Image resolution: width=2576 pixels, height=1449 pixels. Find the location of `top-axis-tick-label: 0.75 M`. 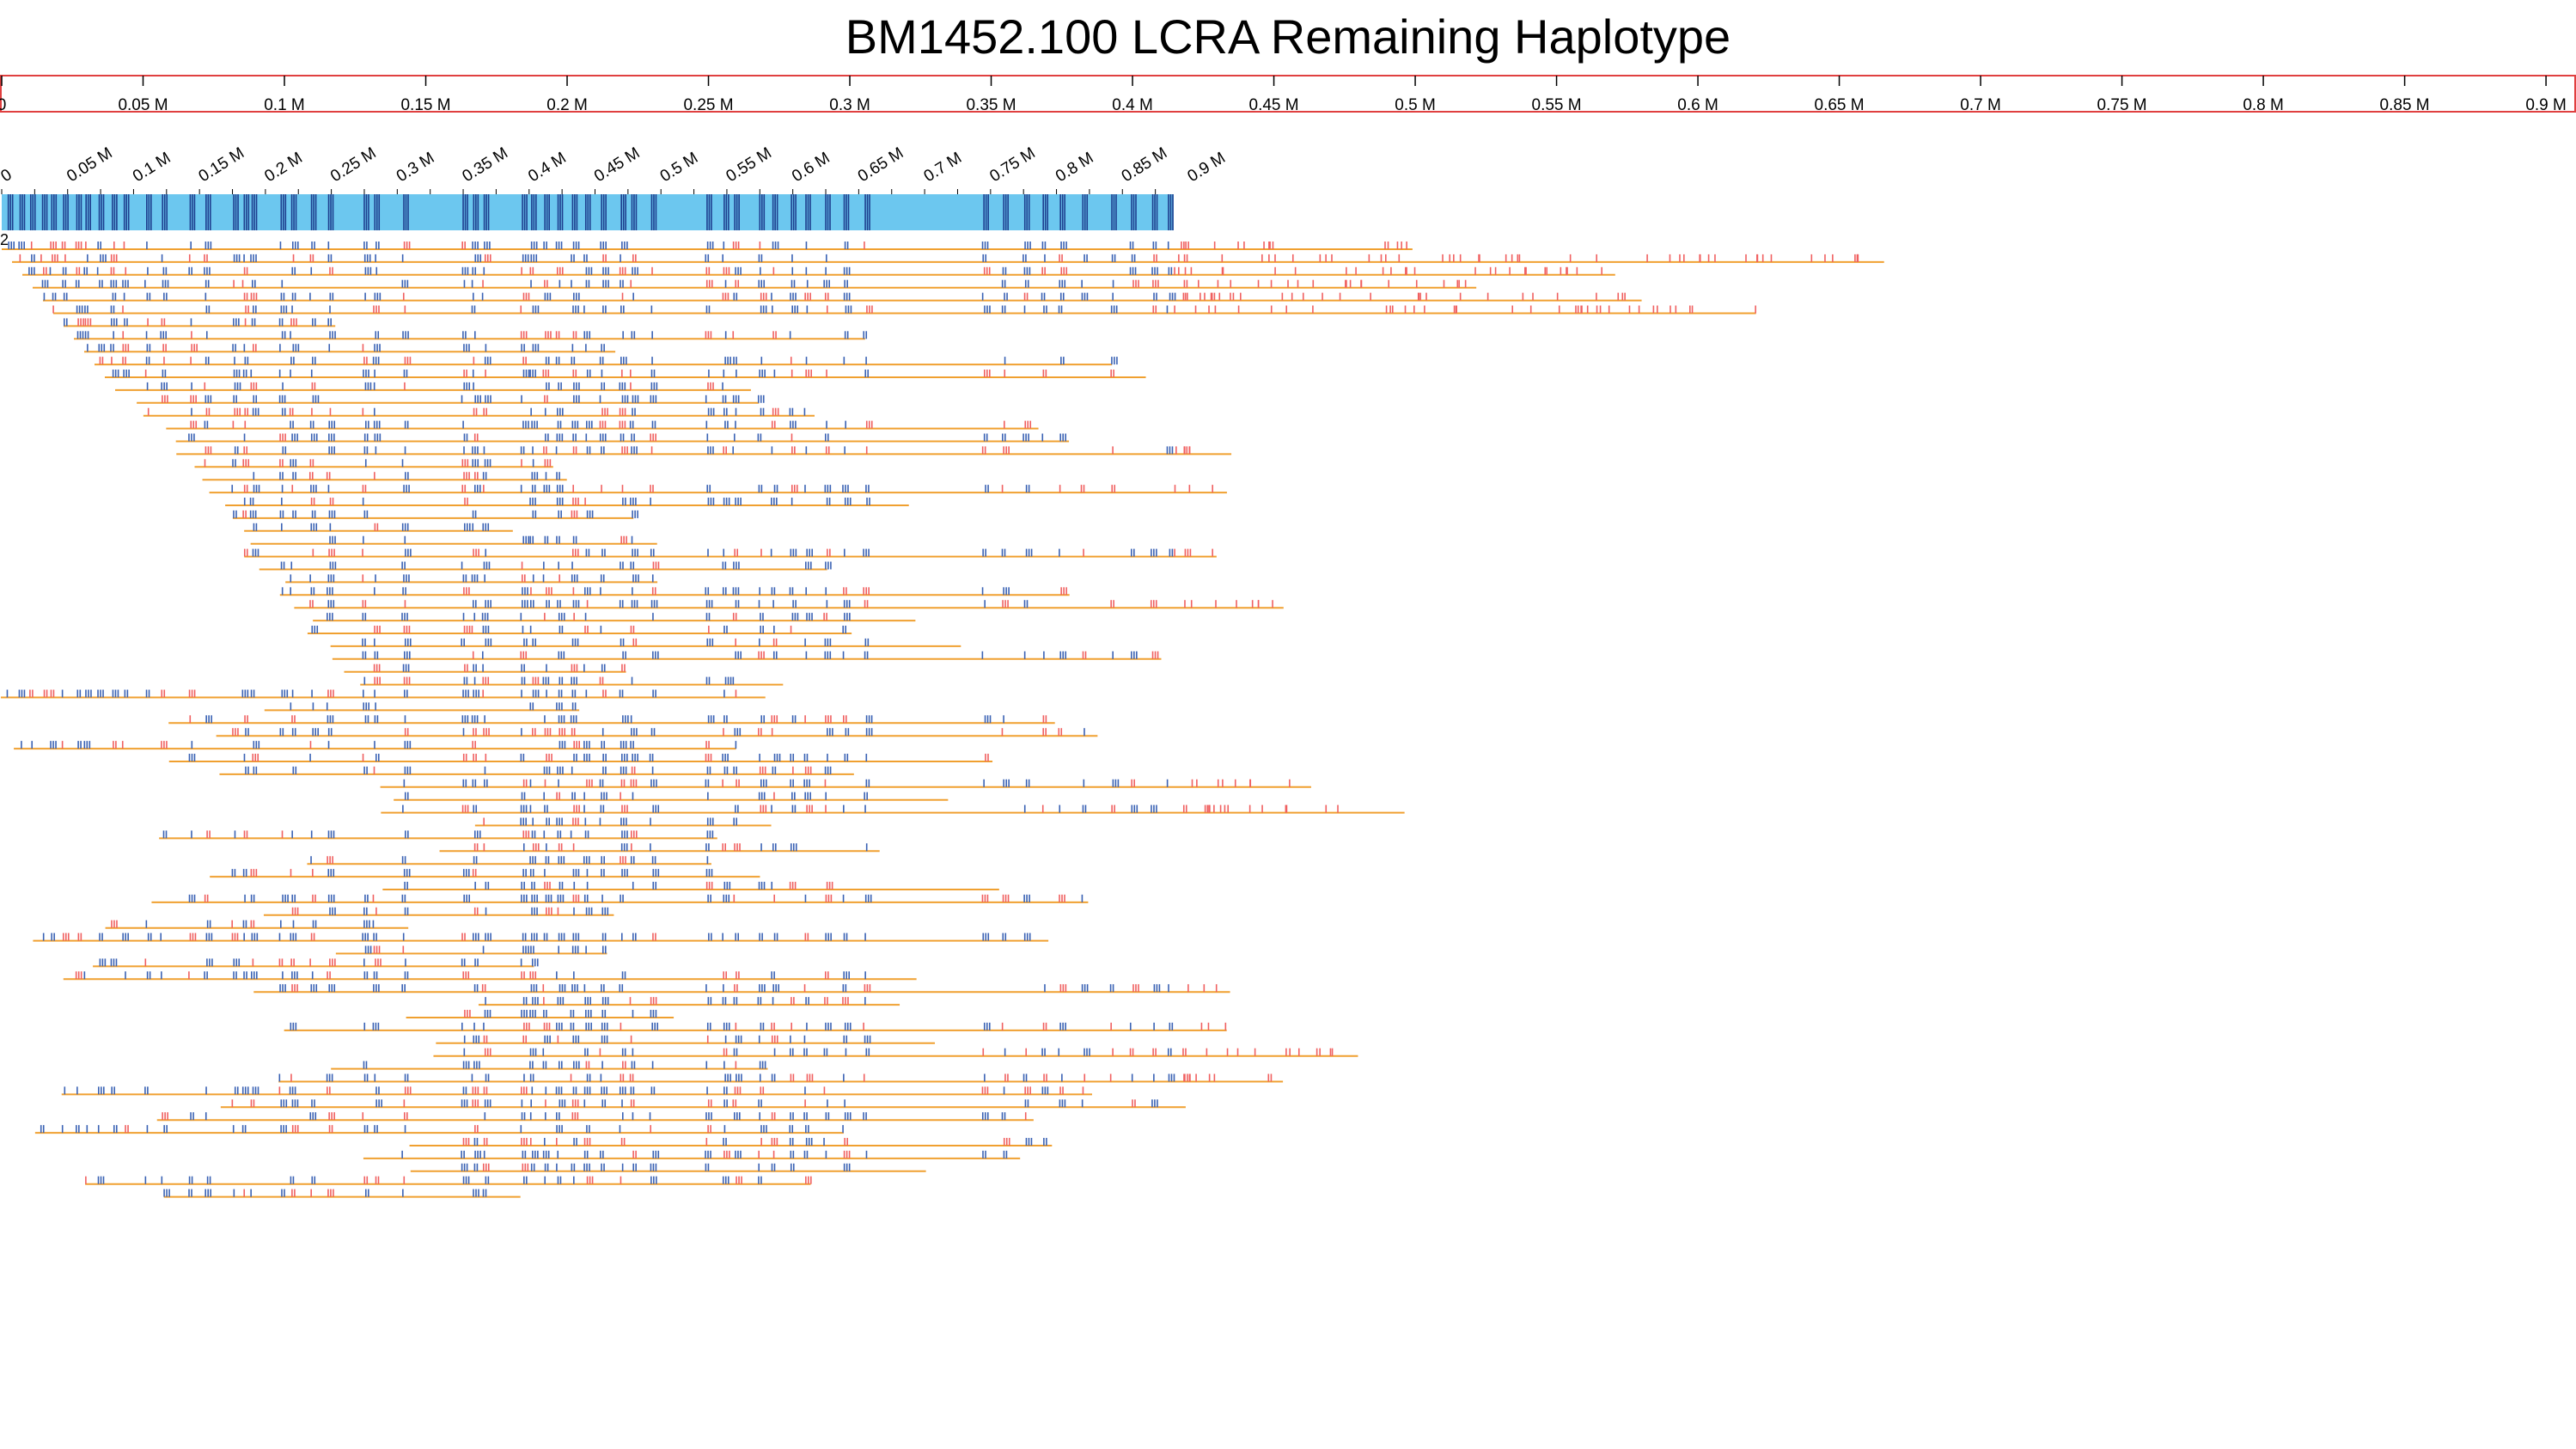

top-axis-tick-label: 0.75 M is located at coordinates (2122, 105).